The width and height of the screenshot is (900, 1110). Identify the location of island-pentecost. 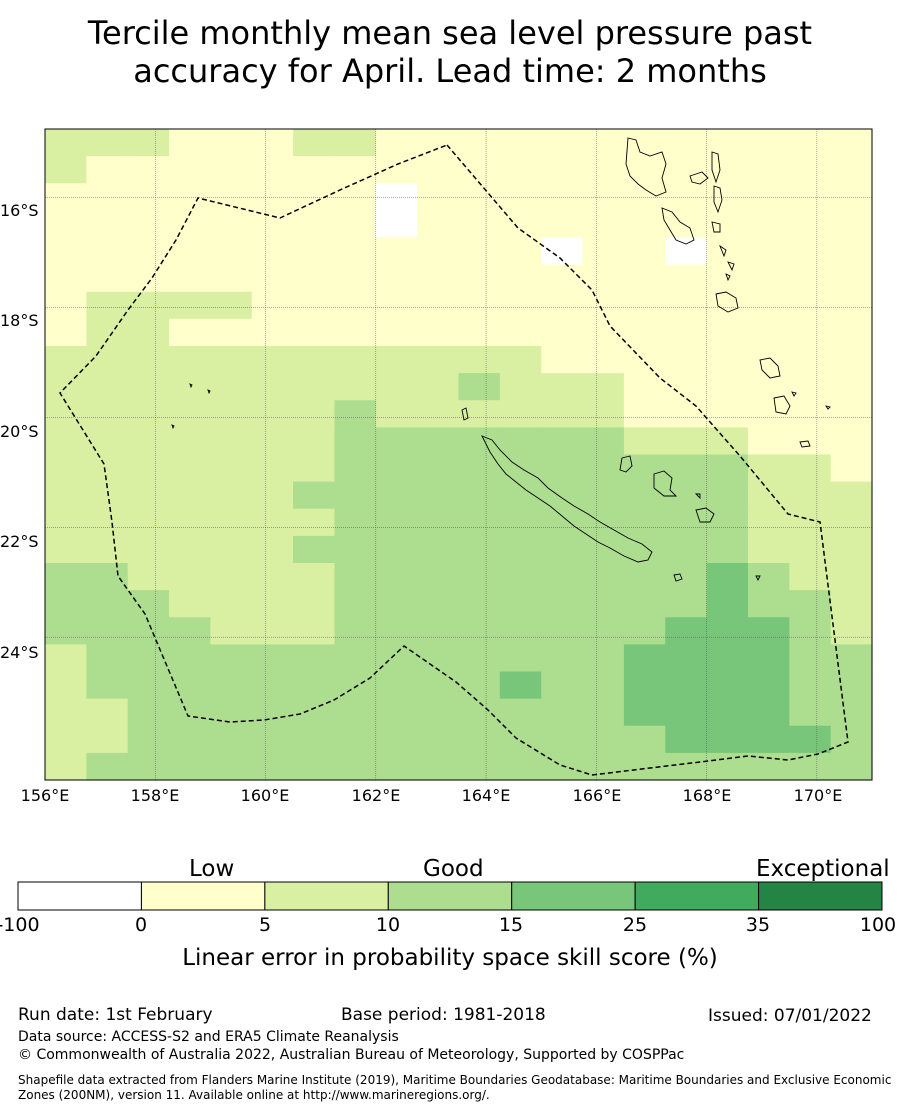
(718, 199).